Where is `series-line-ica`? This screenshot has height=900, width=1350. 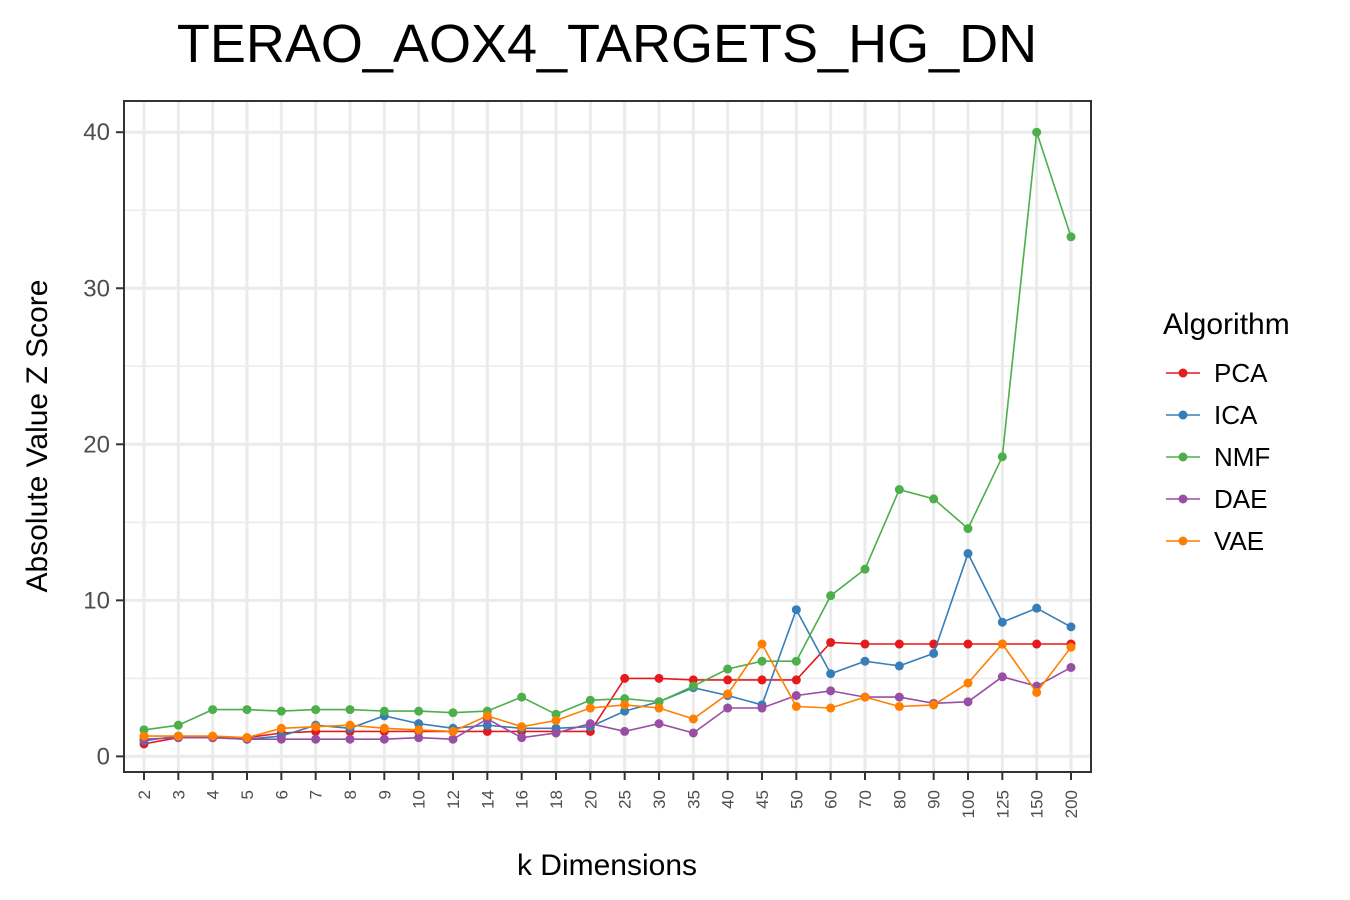
series-line-ica is located at coordinates (607, 646).